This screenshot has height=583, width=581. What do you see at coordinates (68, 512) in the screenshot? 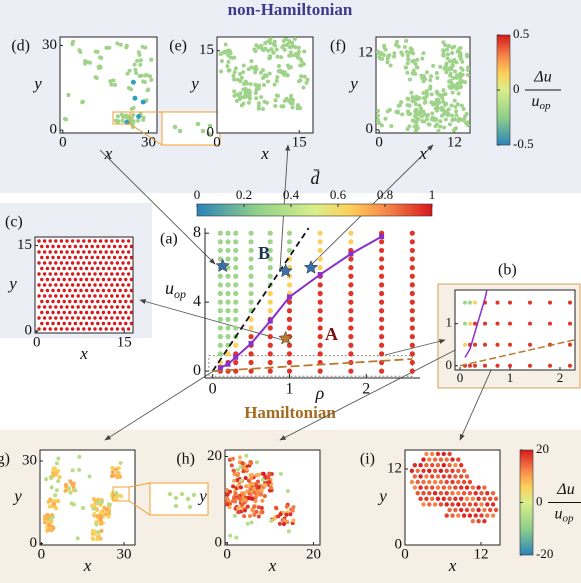
I see `panel-g: 0 30 0 30 x y (g)` at bounding box center [68, 512].